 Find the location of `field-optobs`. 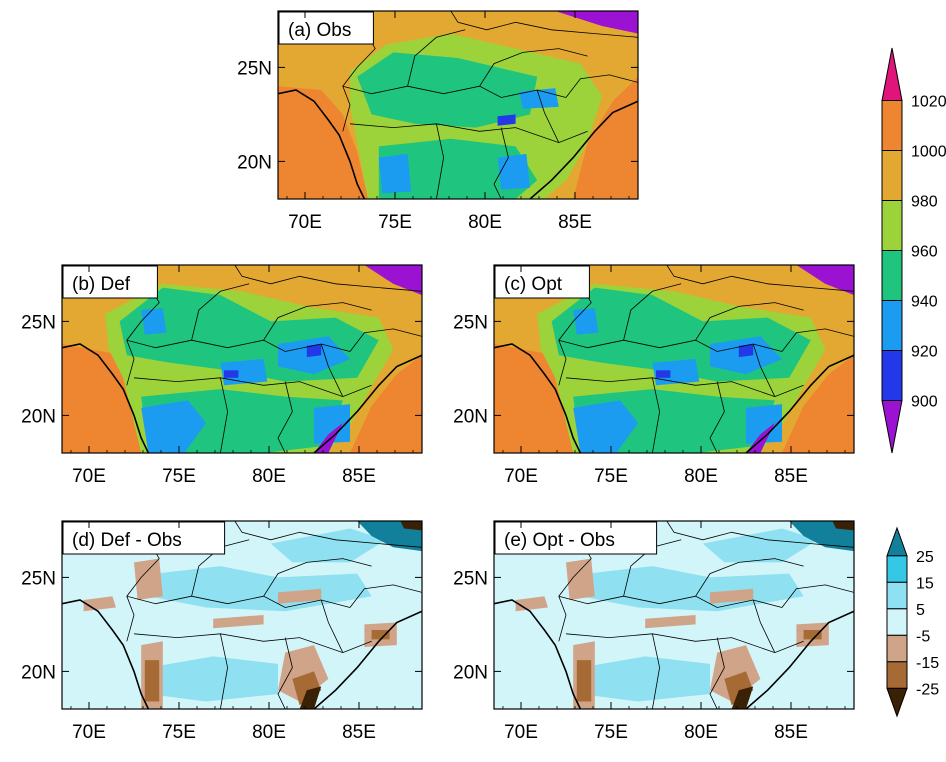

field-optobs is located at coordinates (674, 615).